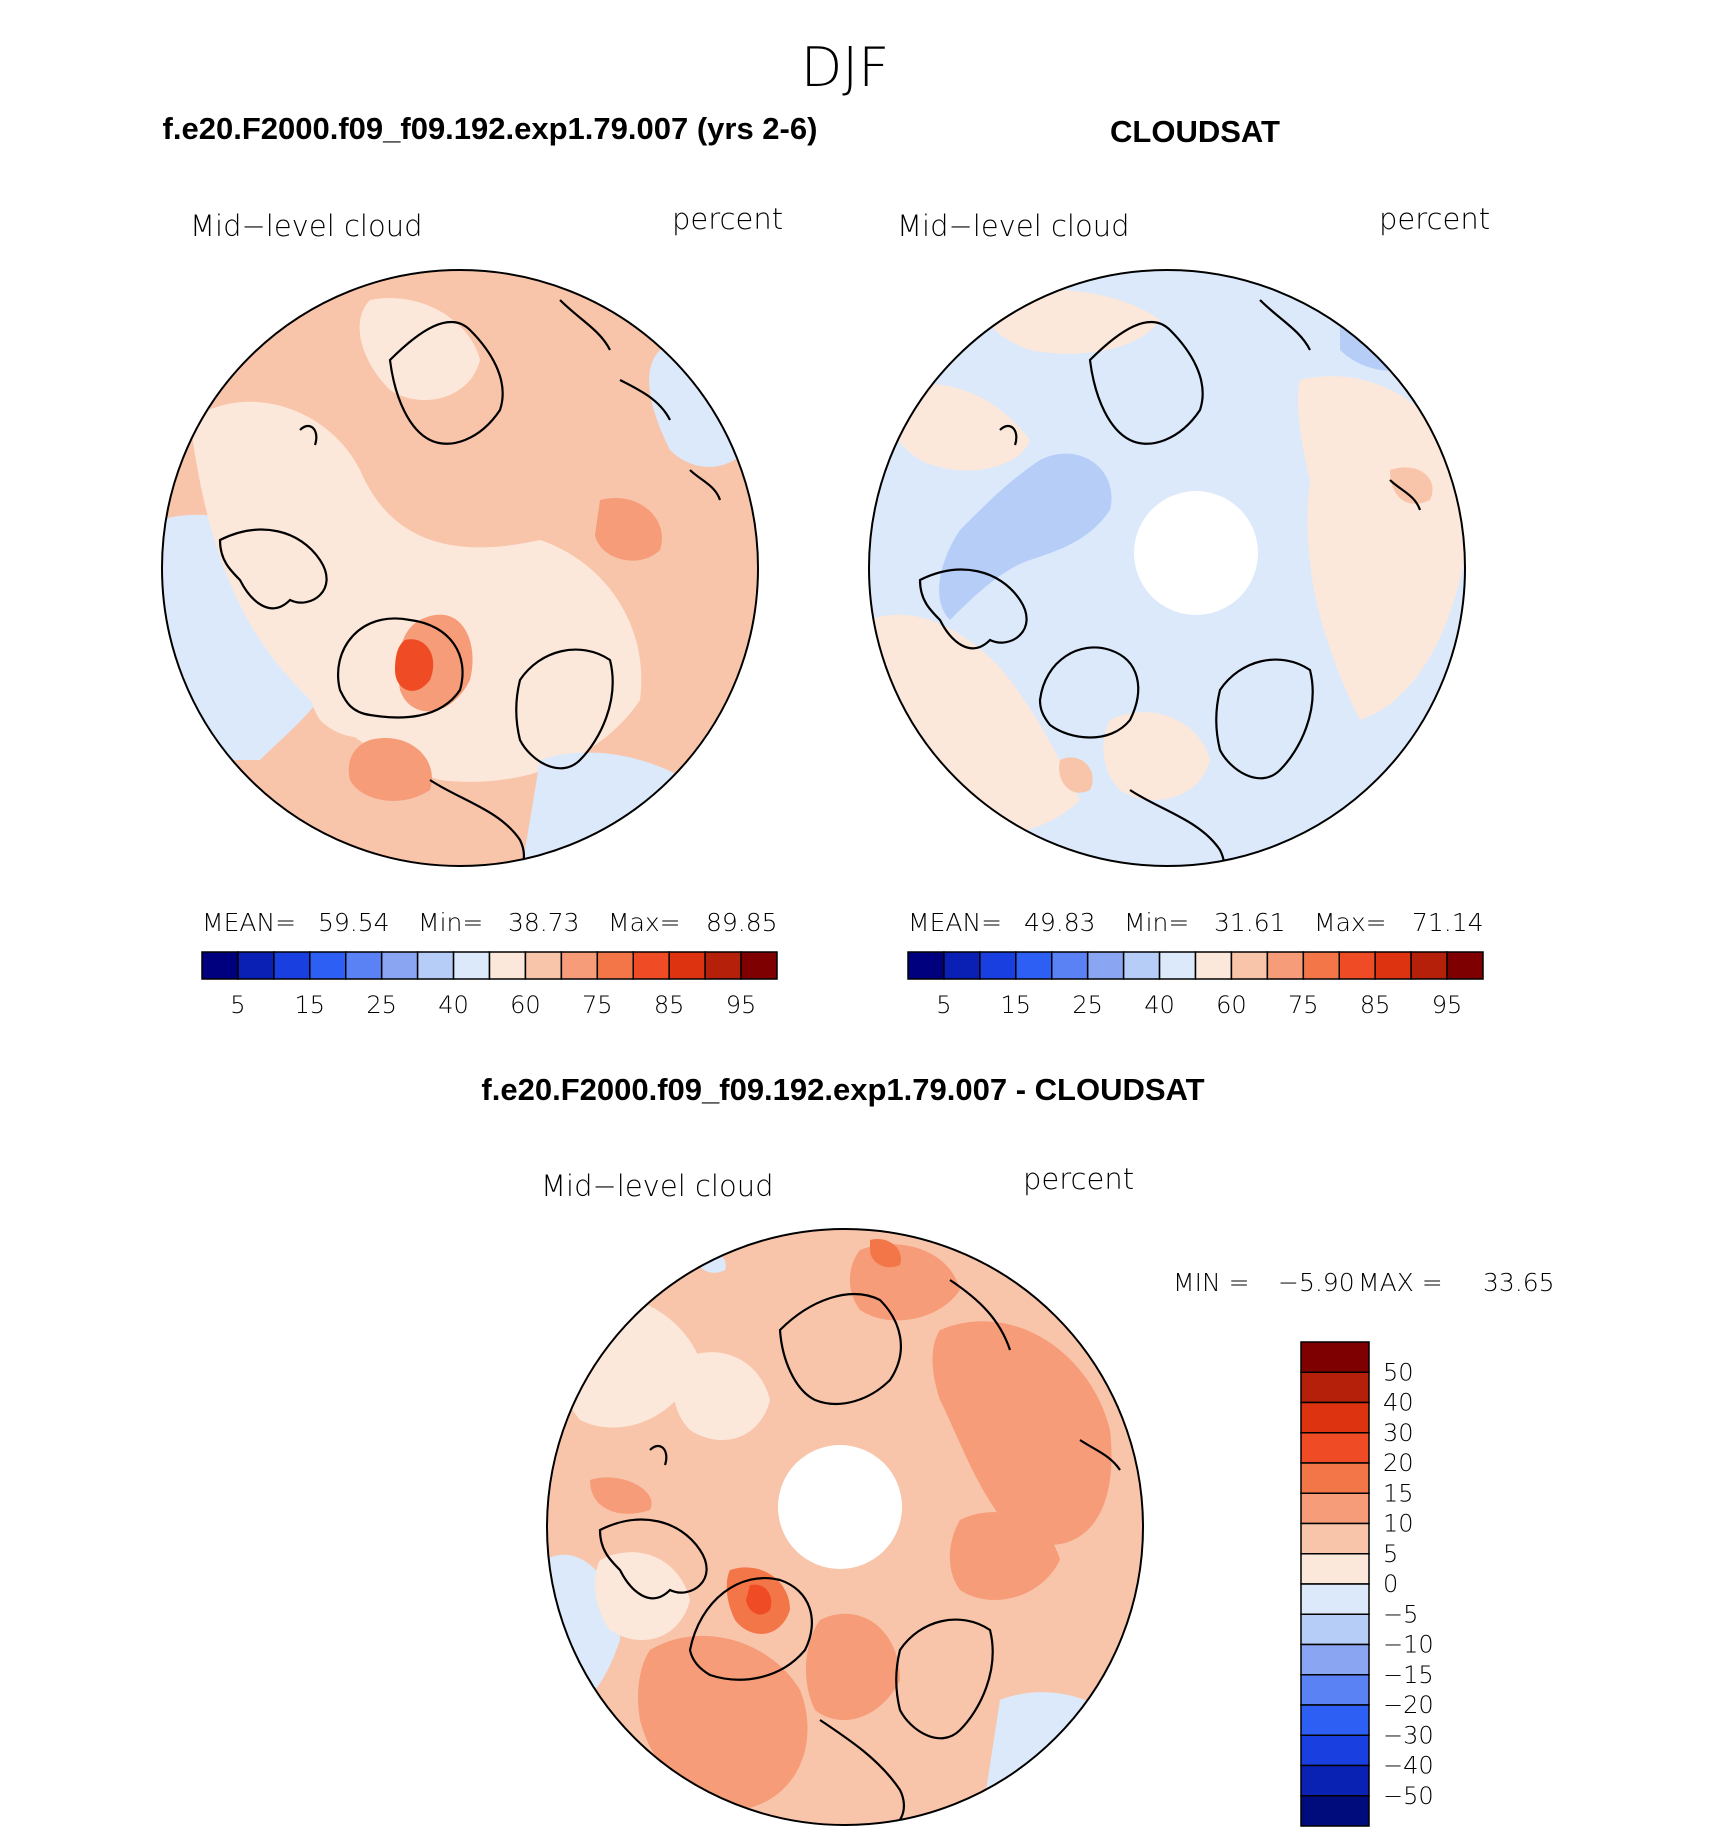 This screenshot has height=1839, width=1710. I want to click on panel-b-pole-hole, so click(1196, 553).